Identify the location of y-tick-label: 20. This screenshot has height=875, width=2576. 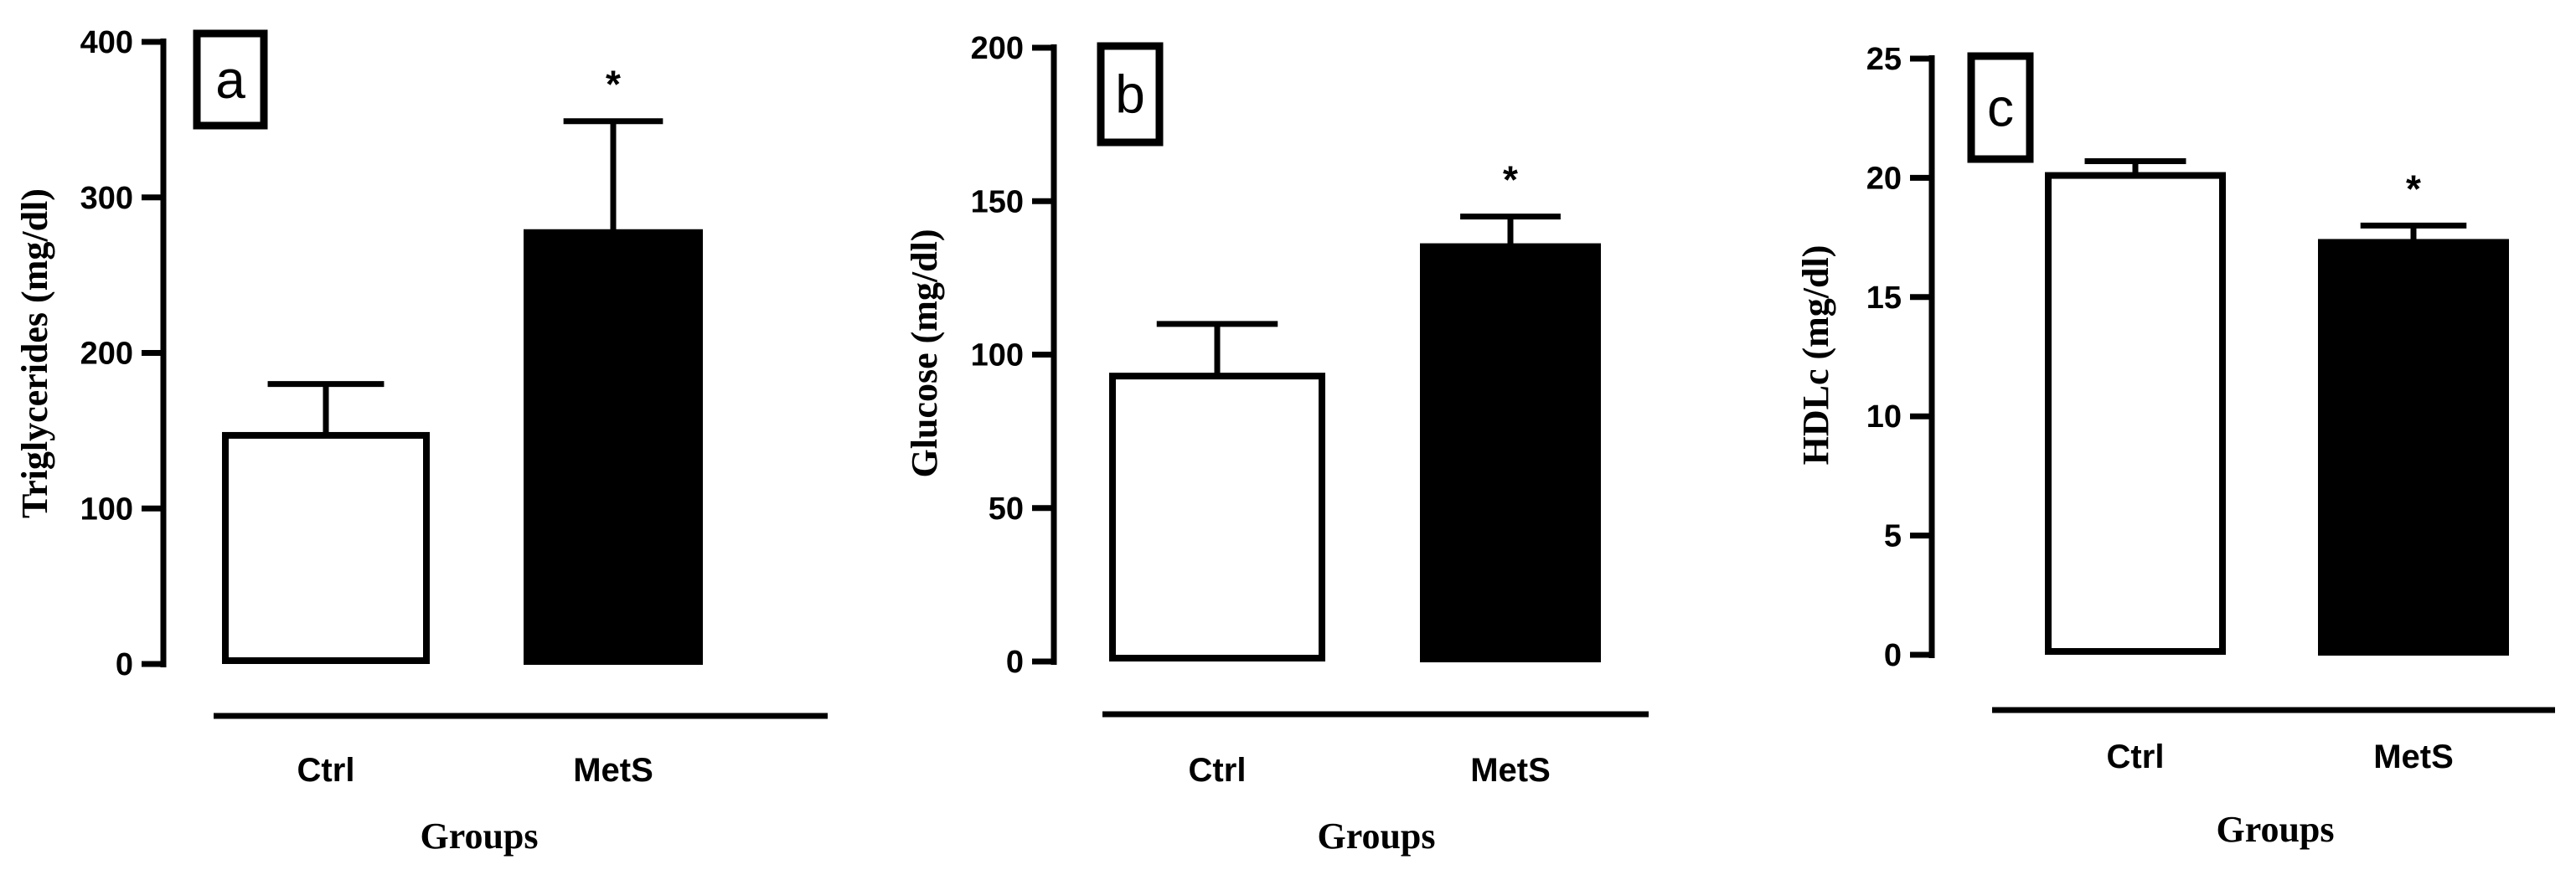
(1884, 178).